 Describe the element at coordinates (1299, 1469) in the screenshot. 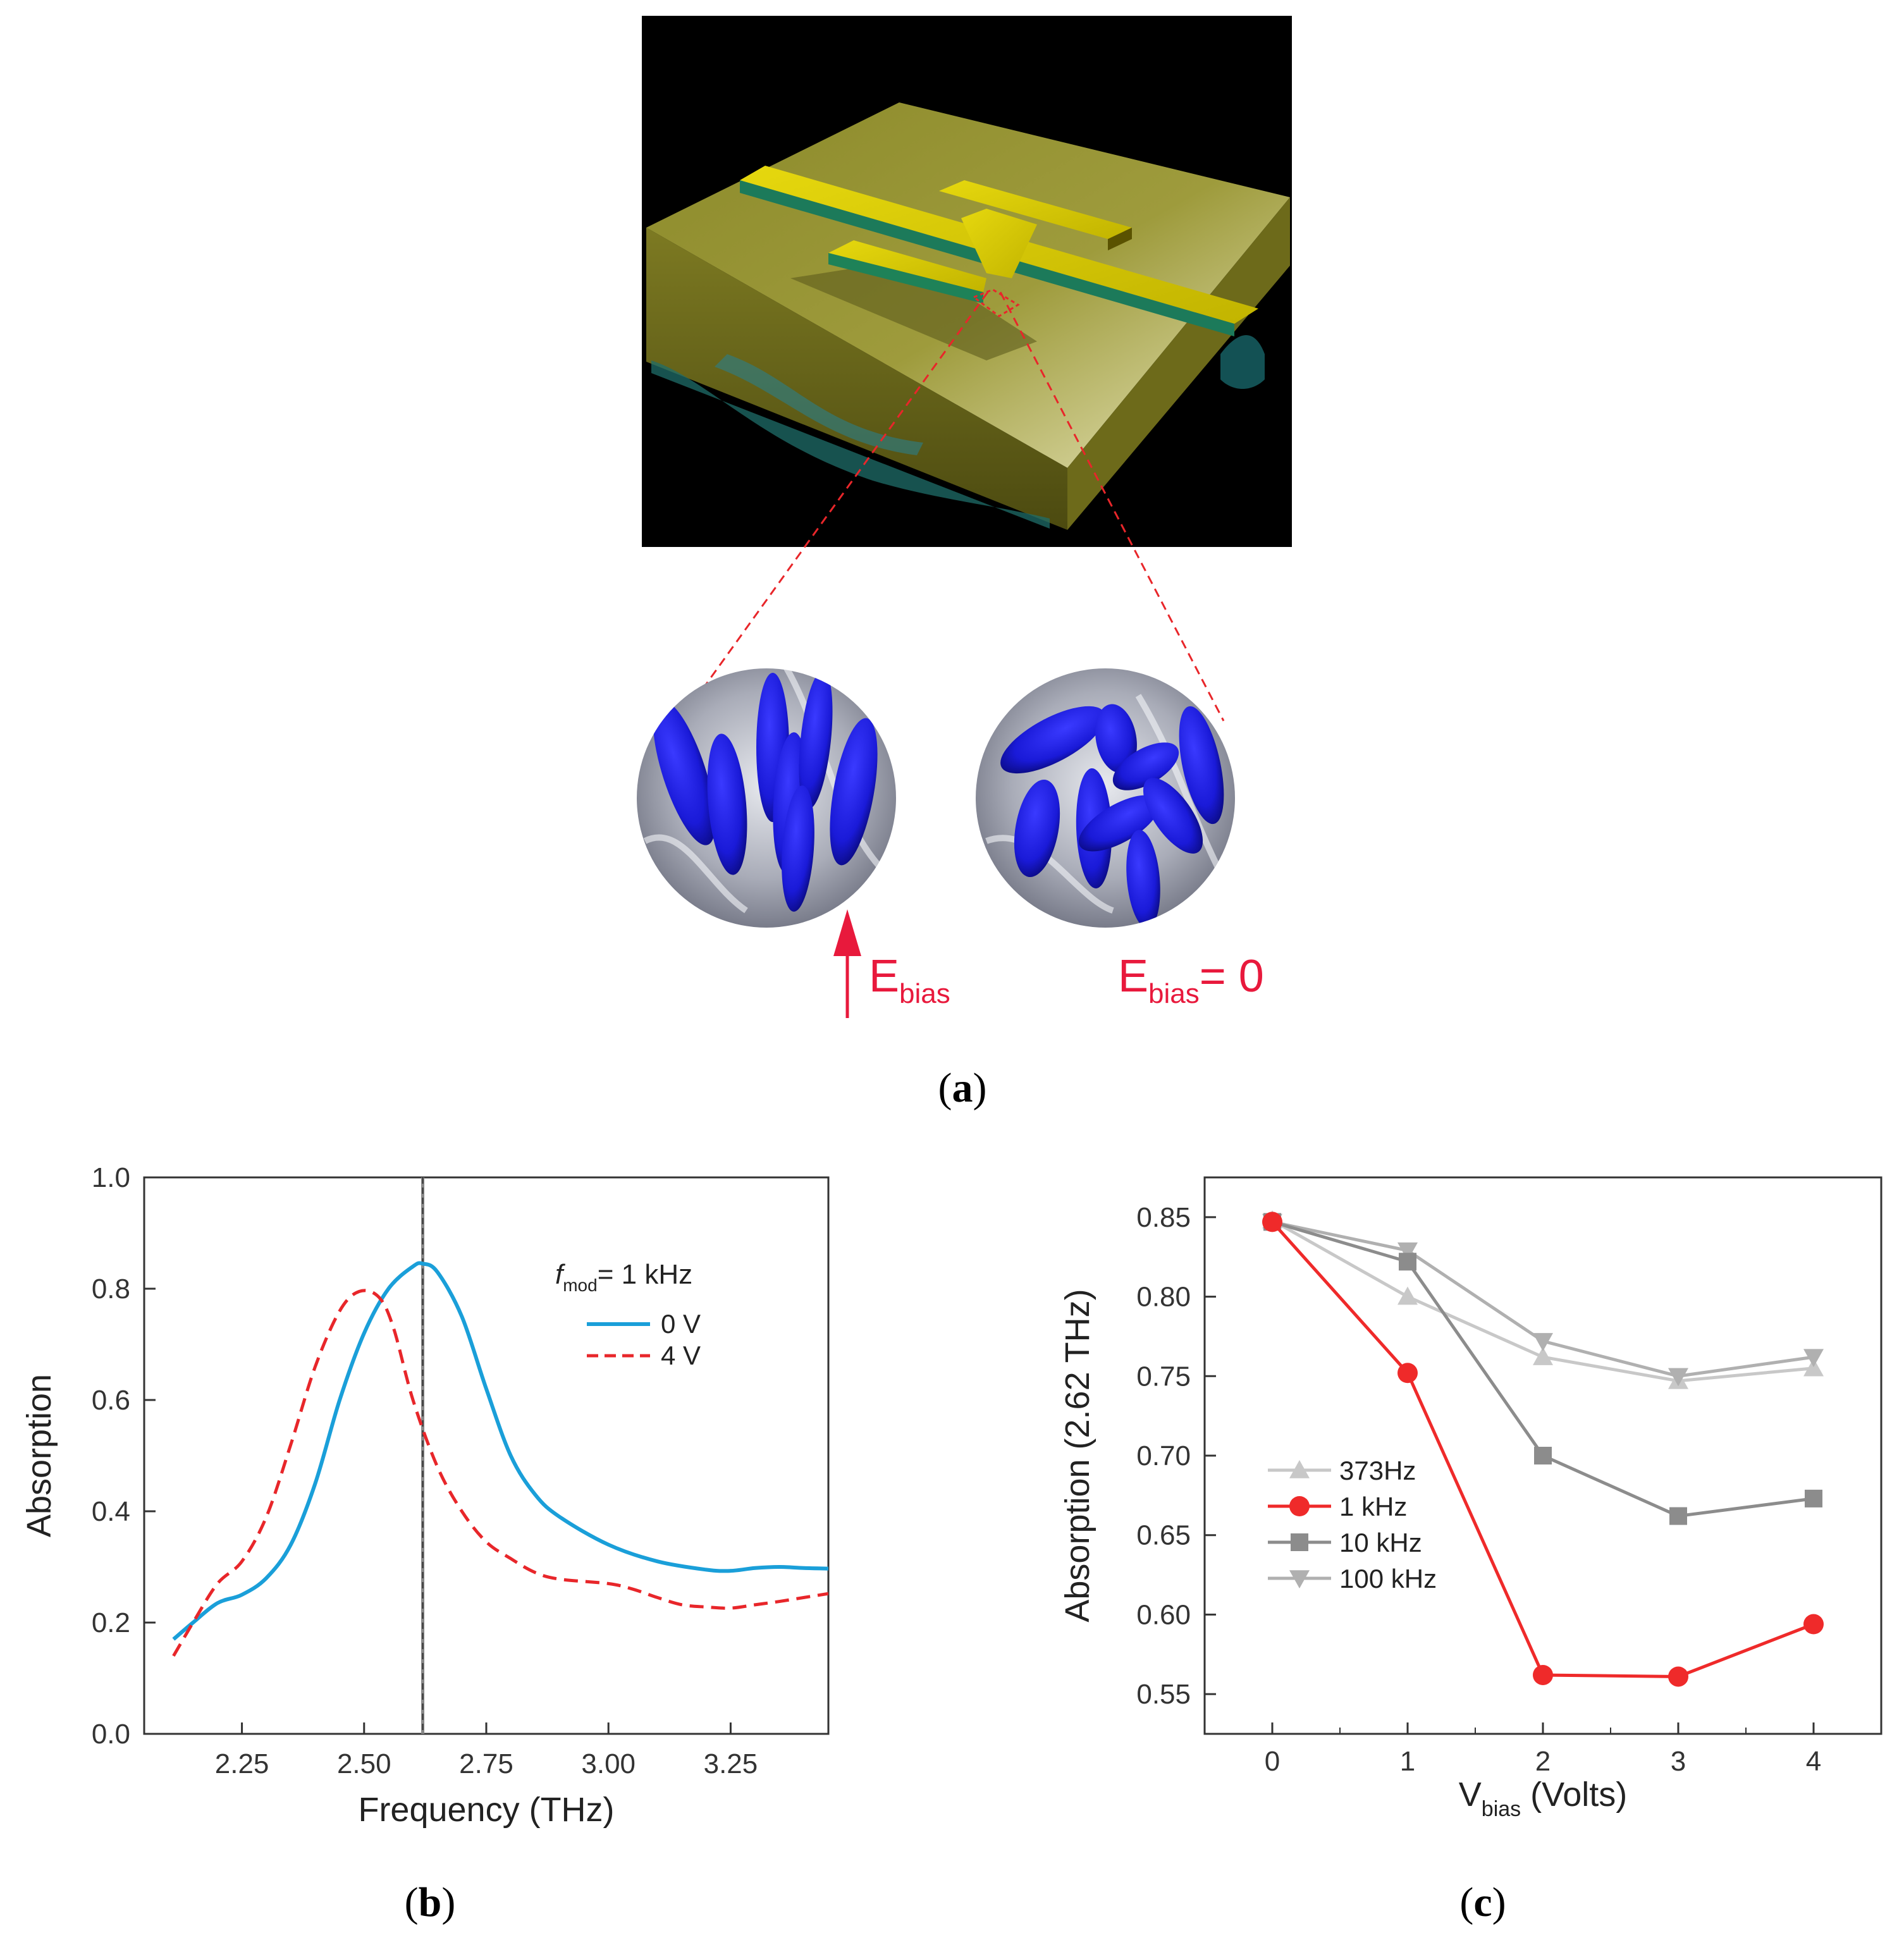

I see `legend-marker-373hz` at that location.